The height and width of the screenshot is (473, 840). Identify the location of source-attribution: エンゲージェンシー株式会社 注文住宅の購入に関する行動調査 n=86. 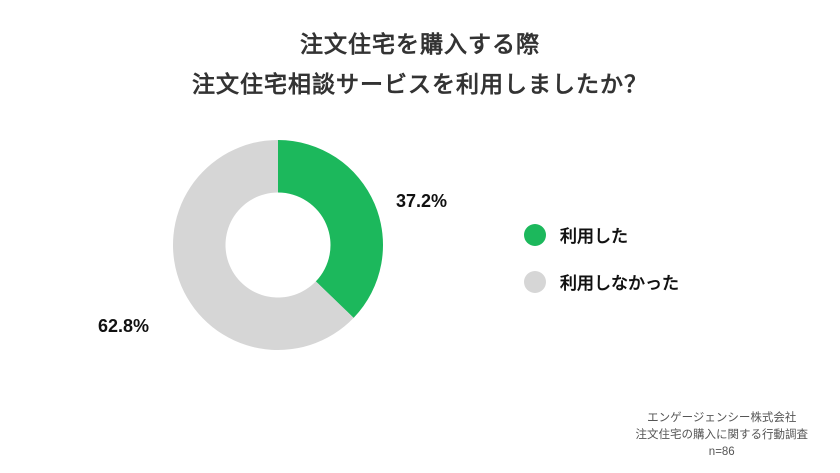
(722, 435).